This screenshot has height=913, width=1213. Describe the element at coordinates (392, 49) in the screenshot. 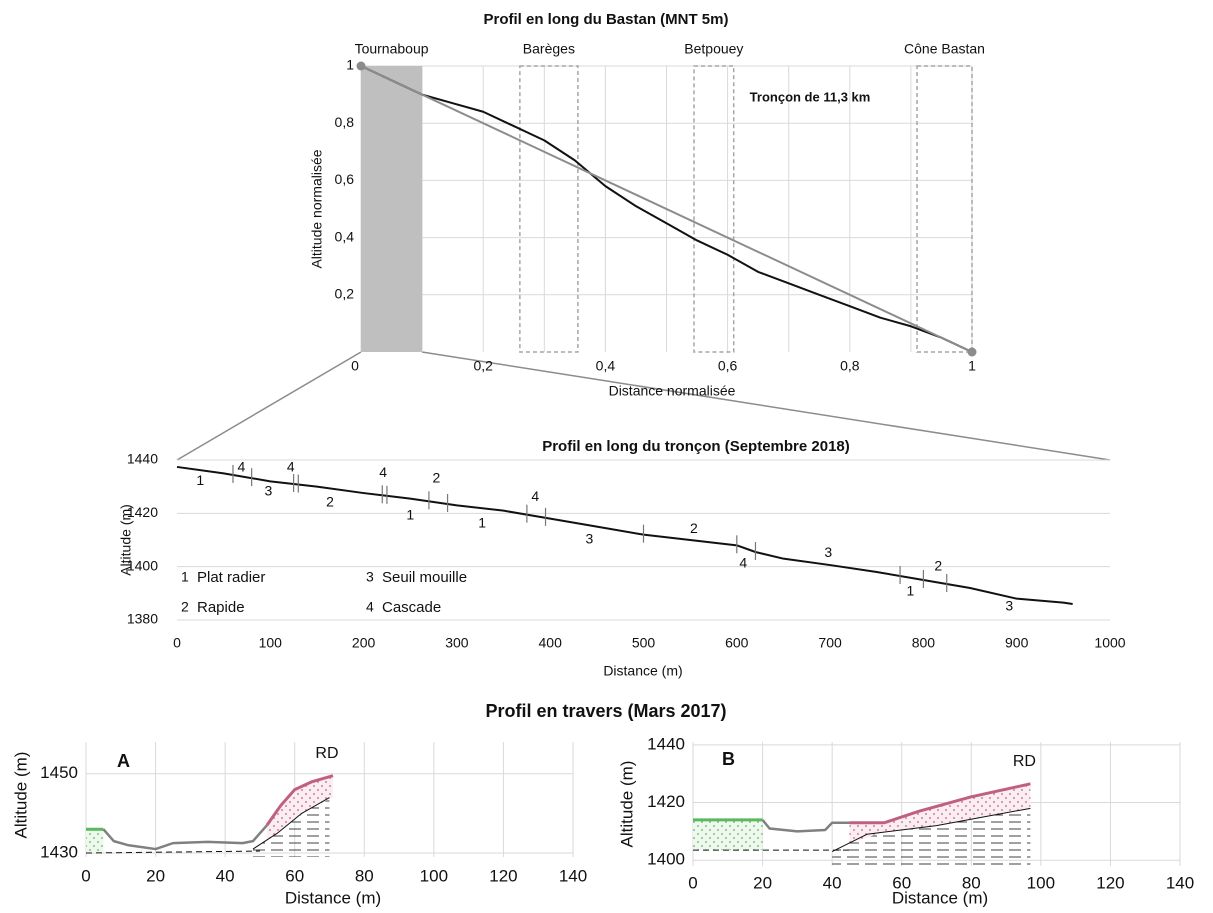

I see `region-label: Tournaboup` at that location.